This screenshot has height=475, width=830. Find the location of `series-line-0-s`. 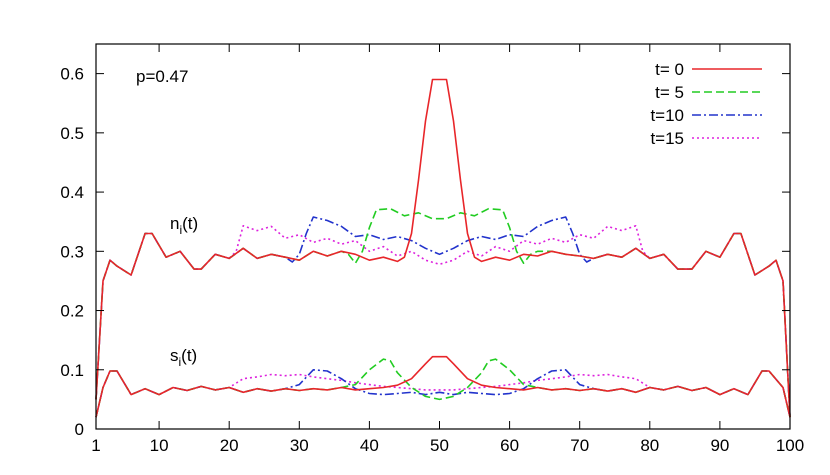

series-line-0-s is located at coordinates (443, 386).